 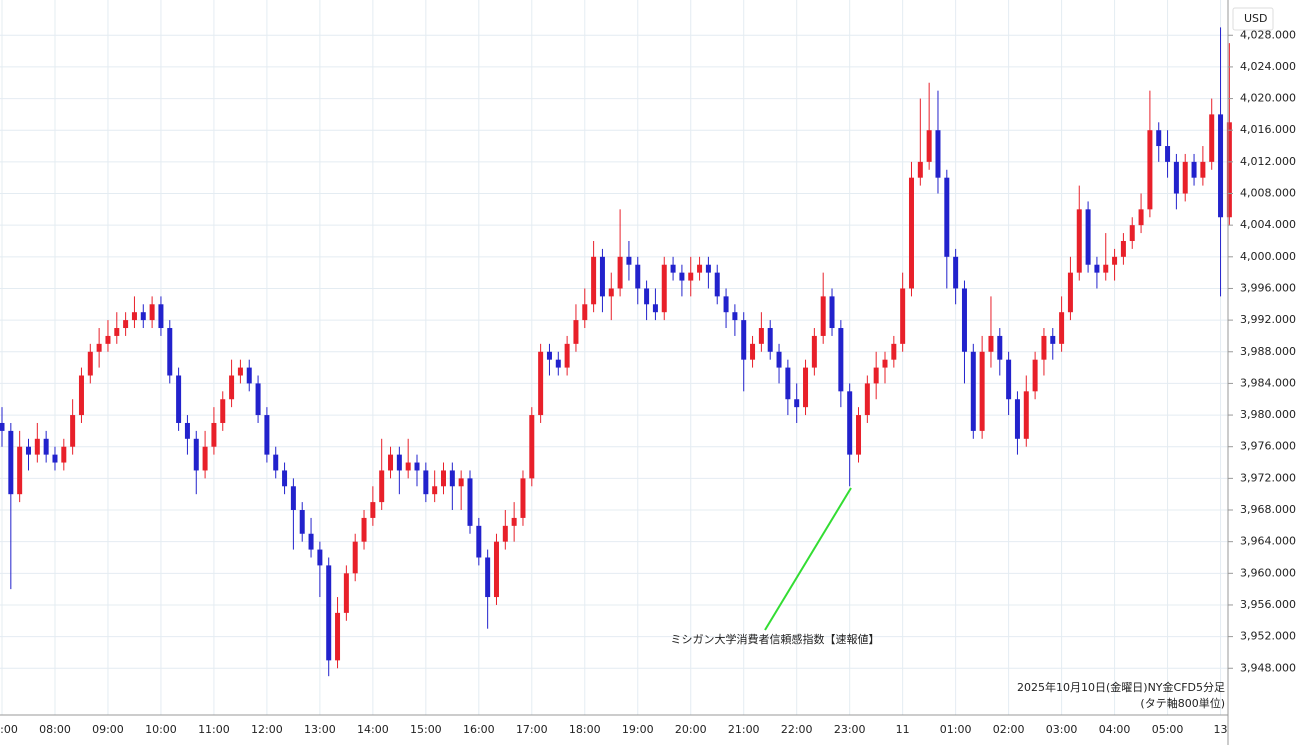 What do you see at coordinates (850, 729) in the screenshot?
I see `x-tick-label: 23:00` at bounding box center [850, 729].